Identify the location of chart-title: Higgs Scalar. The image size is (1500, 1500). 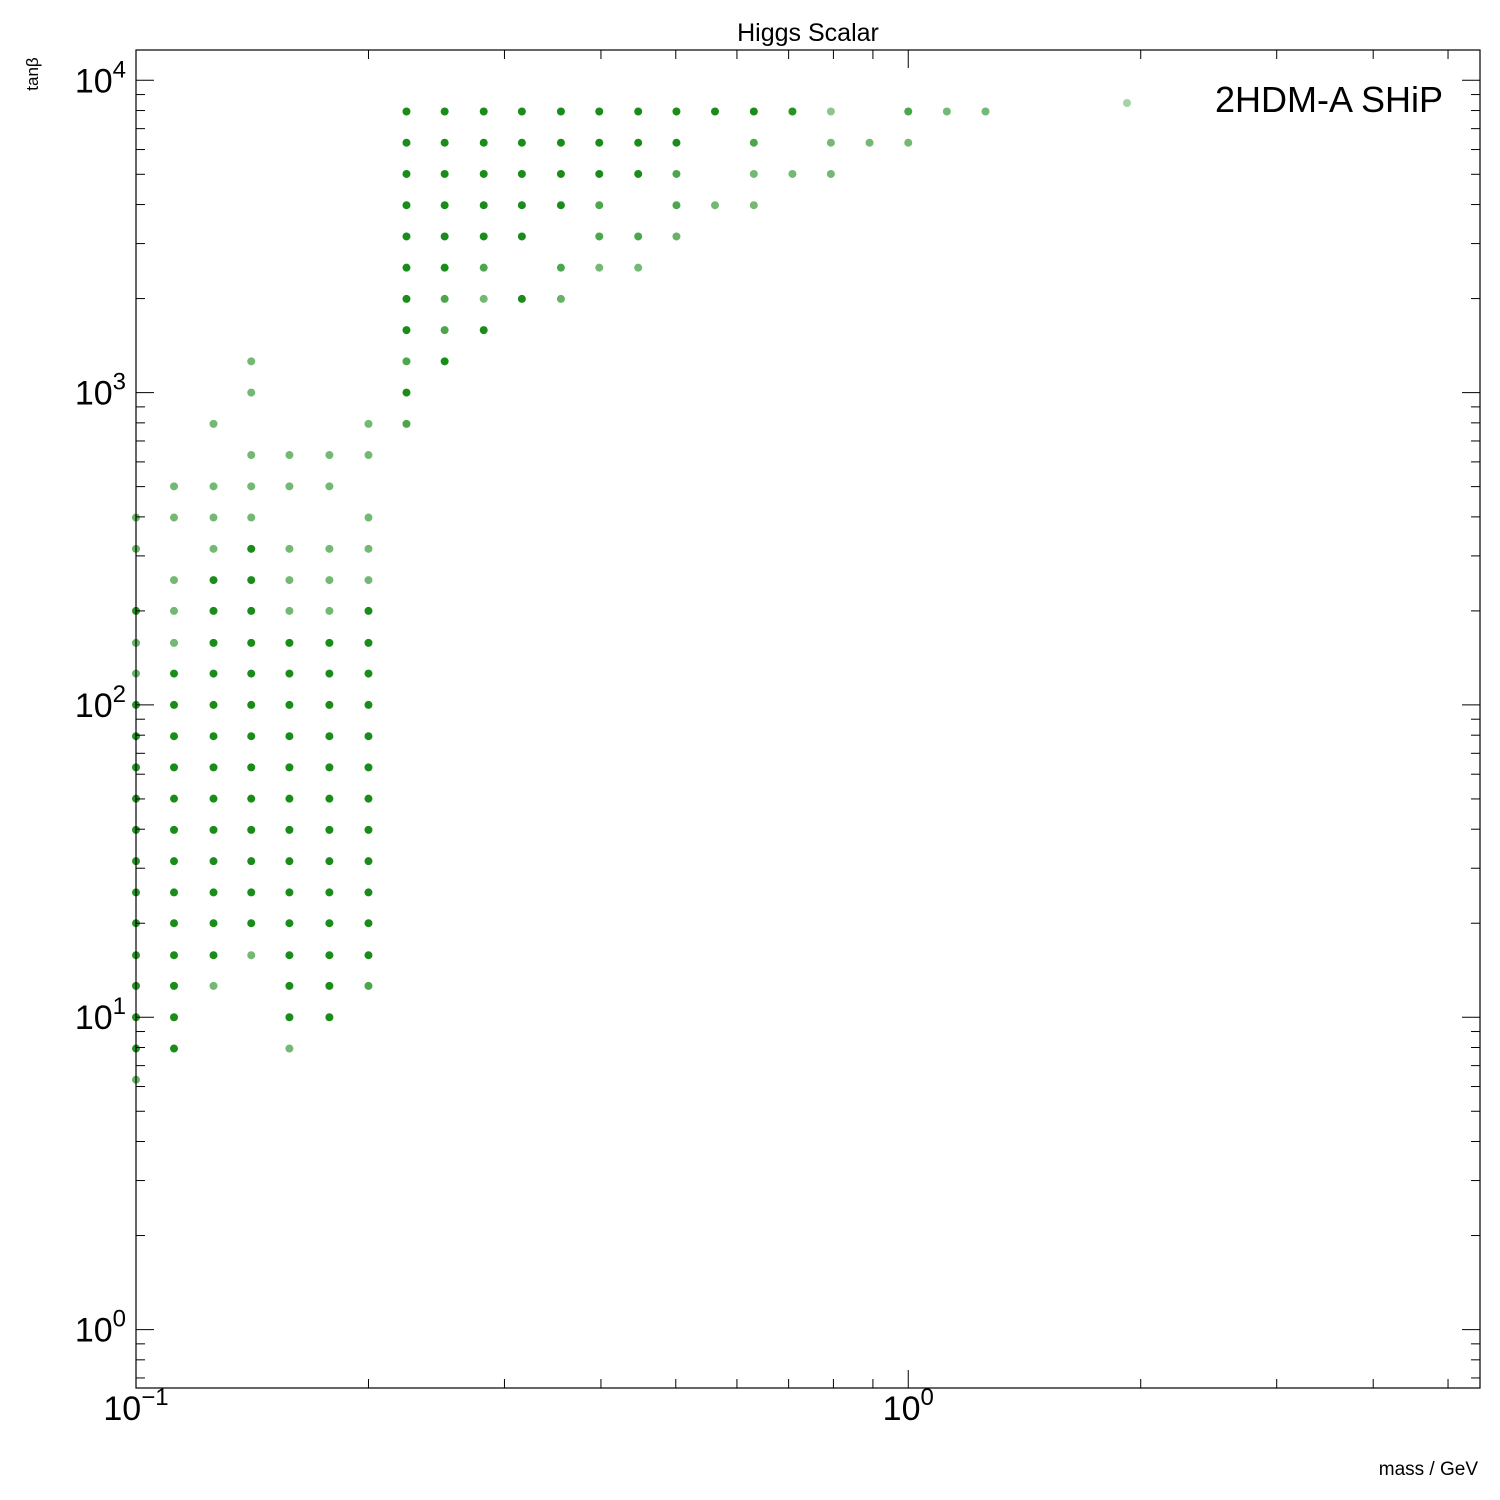
(808, 33).